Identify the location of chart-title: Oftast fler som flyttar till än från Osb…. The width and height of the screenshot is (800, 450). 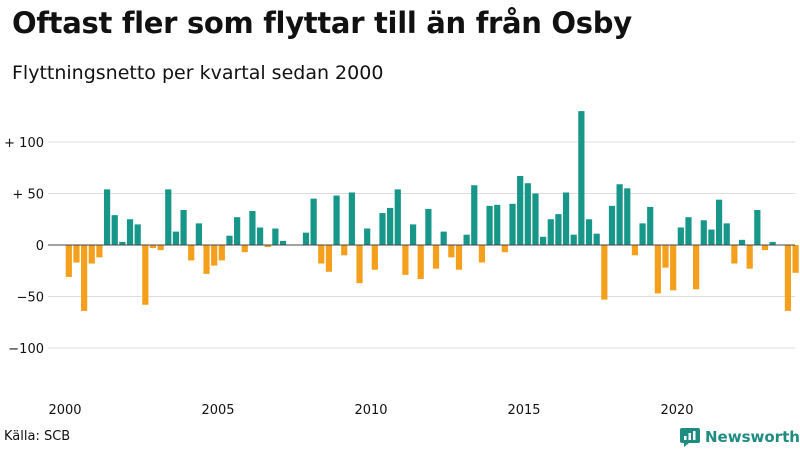
(322, 23).